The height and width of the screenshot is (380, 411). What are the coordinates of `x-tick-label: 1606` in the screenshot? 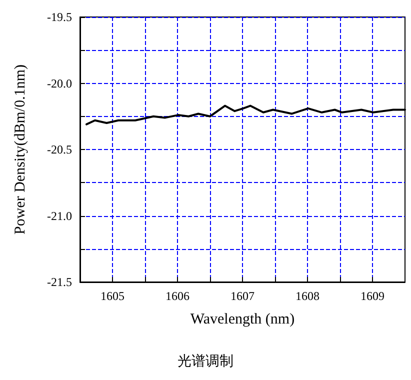 It's located at (178, 296).